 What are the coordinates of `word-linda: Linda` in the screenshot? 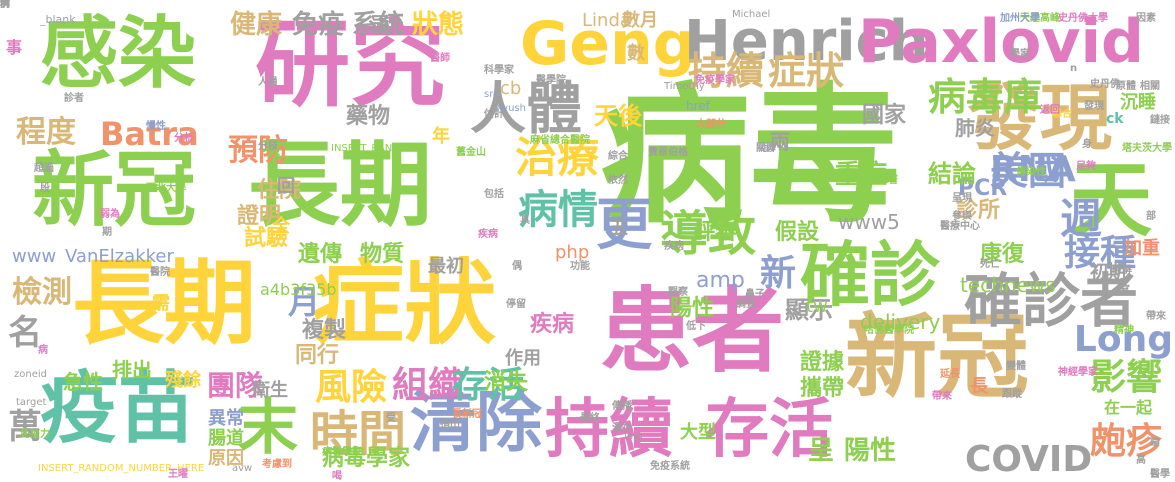 It's located at (606, 20).